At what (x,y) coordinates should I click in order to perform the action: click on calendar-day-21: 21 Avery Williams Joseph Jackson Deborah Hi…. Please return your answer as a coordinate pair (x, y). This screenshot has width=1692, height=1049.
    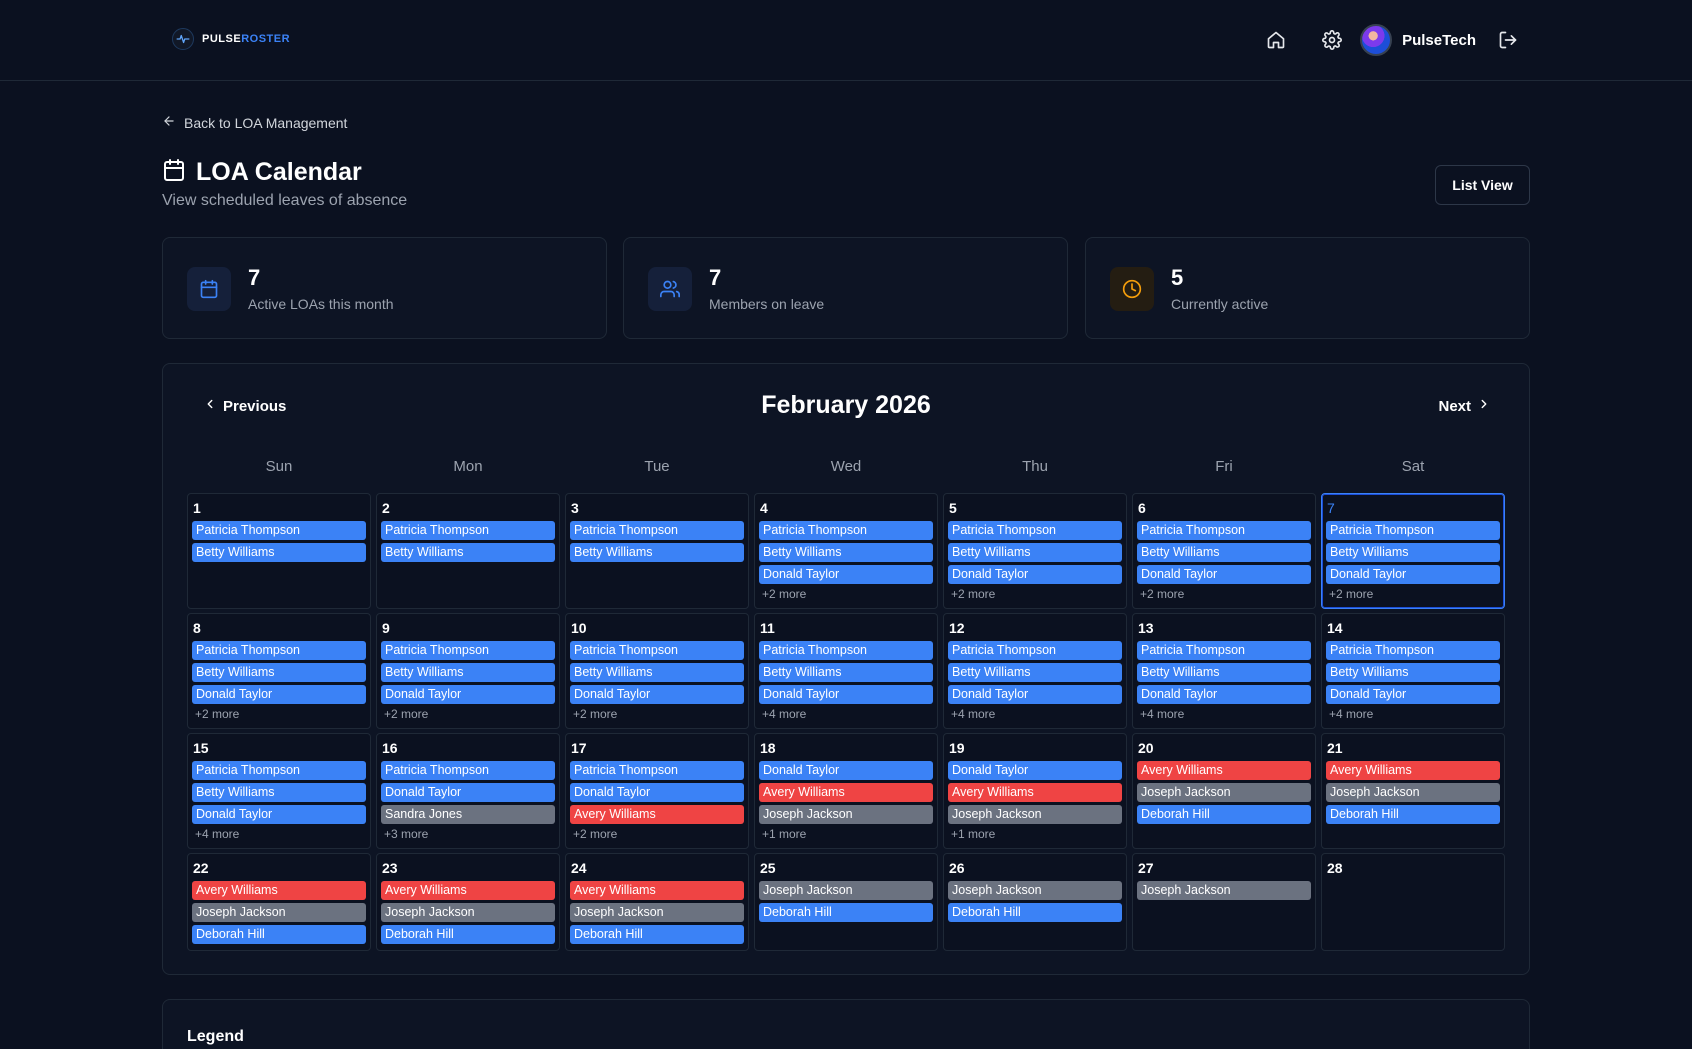
    Looking at the image, I should click on (1413, 791).